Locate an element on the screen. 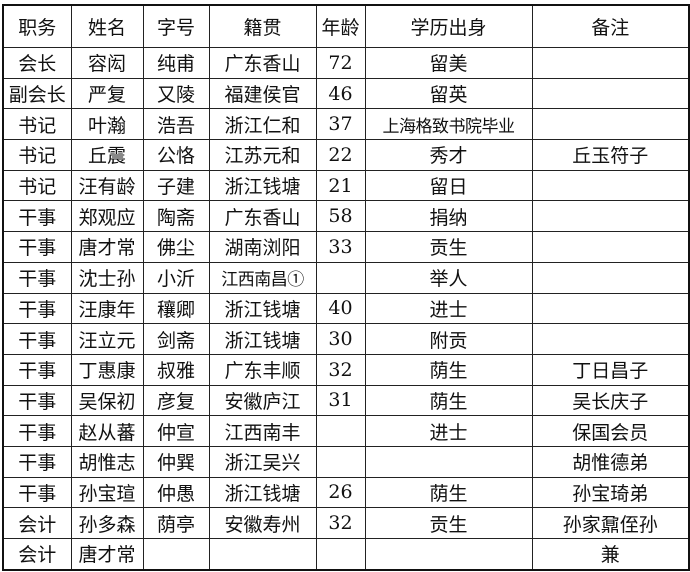 Image resolution: width=690 pixels, height=572 pixels. cell-name: 严复 is located at coordinates (107, 93).